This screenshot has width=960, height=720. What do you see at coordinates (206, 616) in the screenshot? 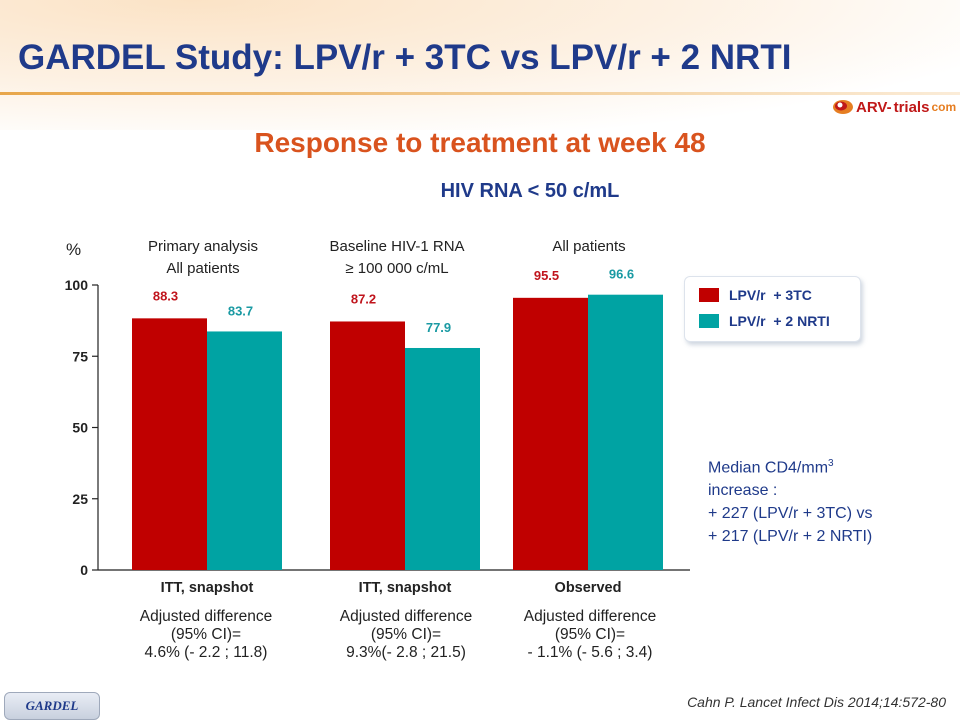
I see `group-1-adj-line1: Adjusted difference` at bounding box center [206, 616].